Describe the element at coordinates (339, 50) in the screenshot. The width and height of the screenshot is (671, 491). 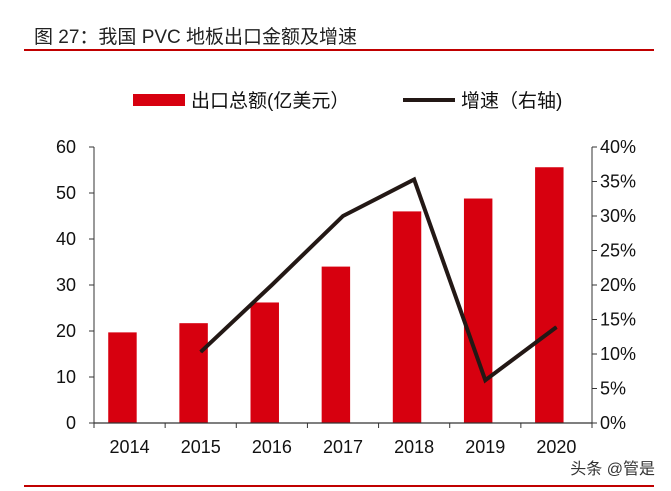
I see `title-rule` at that location.